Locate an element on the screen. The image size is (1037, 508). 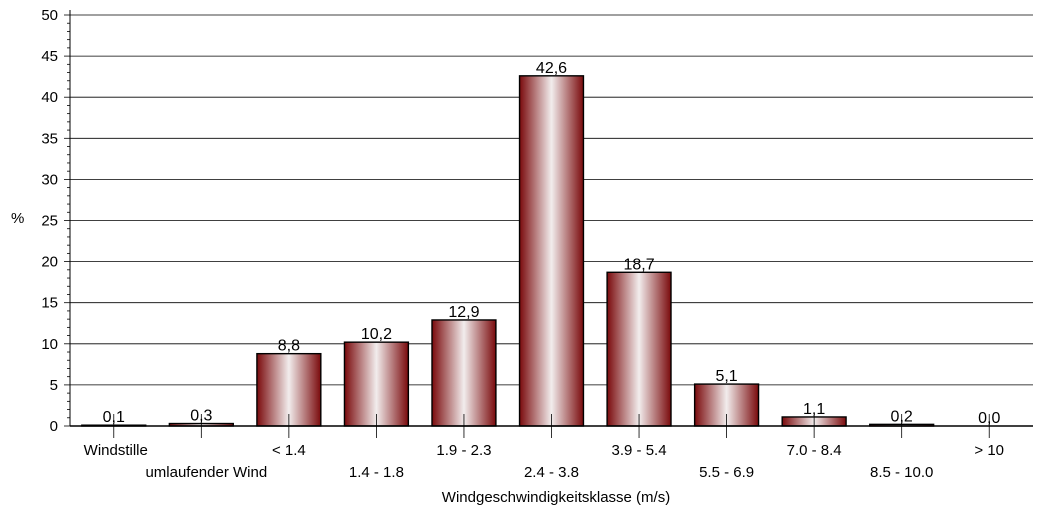
data-label: 0,0 is located at coordinates (989, 418).